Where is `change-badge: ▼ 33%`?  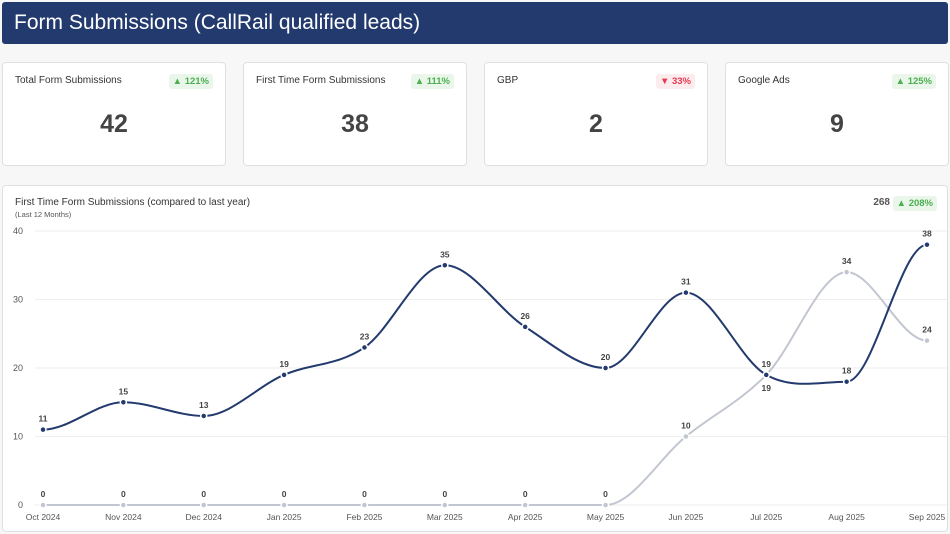
change-badge: ▼ 33% is located at coordinates (675, 81).